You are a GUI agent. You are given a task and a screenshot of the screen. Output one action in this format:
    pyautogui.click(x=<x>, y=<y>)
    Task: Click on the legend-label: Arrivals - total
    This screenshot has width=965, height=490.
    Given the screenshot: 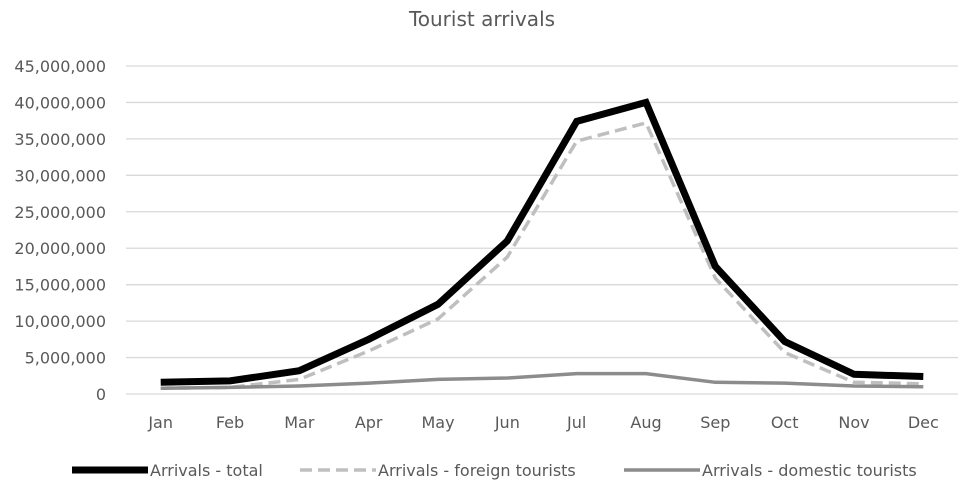 What is the action you would take?
    pyautogui.click(x=206, y=470)
    